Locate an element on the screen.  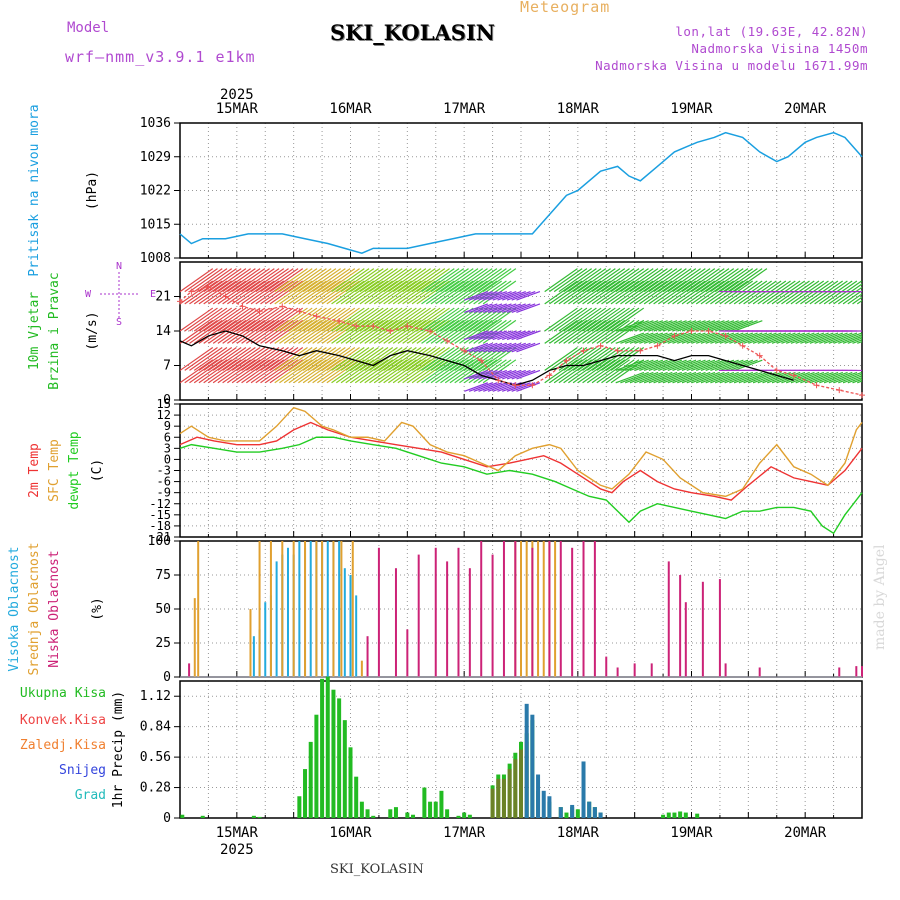
y-tick-label: 25 is located at coordinates (163, 643).